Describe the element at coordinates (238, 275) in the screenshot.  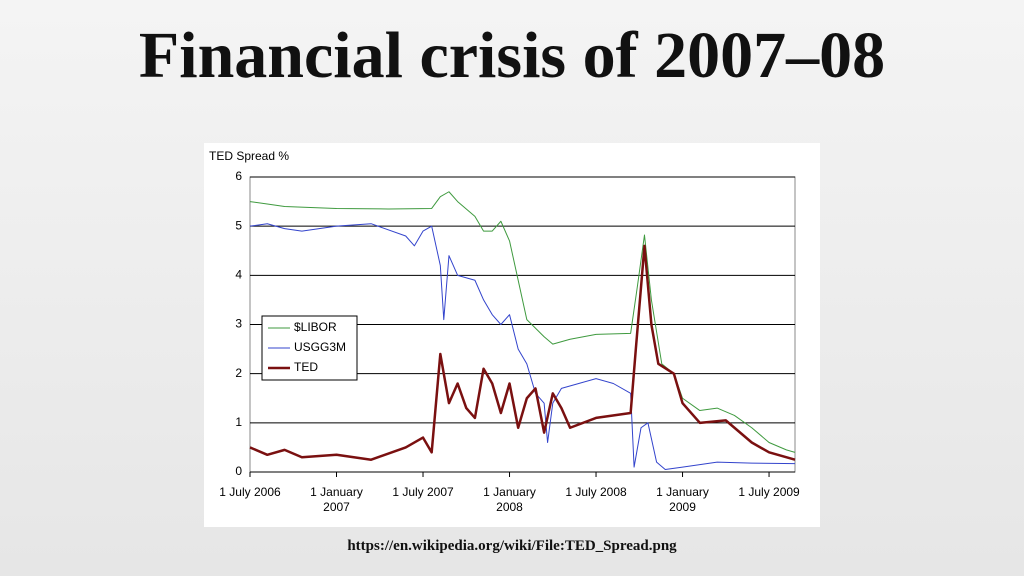
I see `y-tick-label: 4` at that location.